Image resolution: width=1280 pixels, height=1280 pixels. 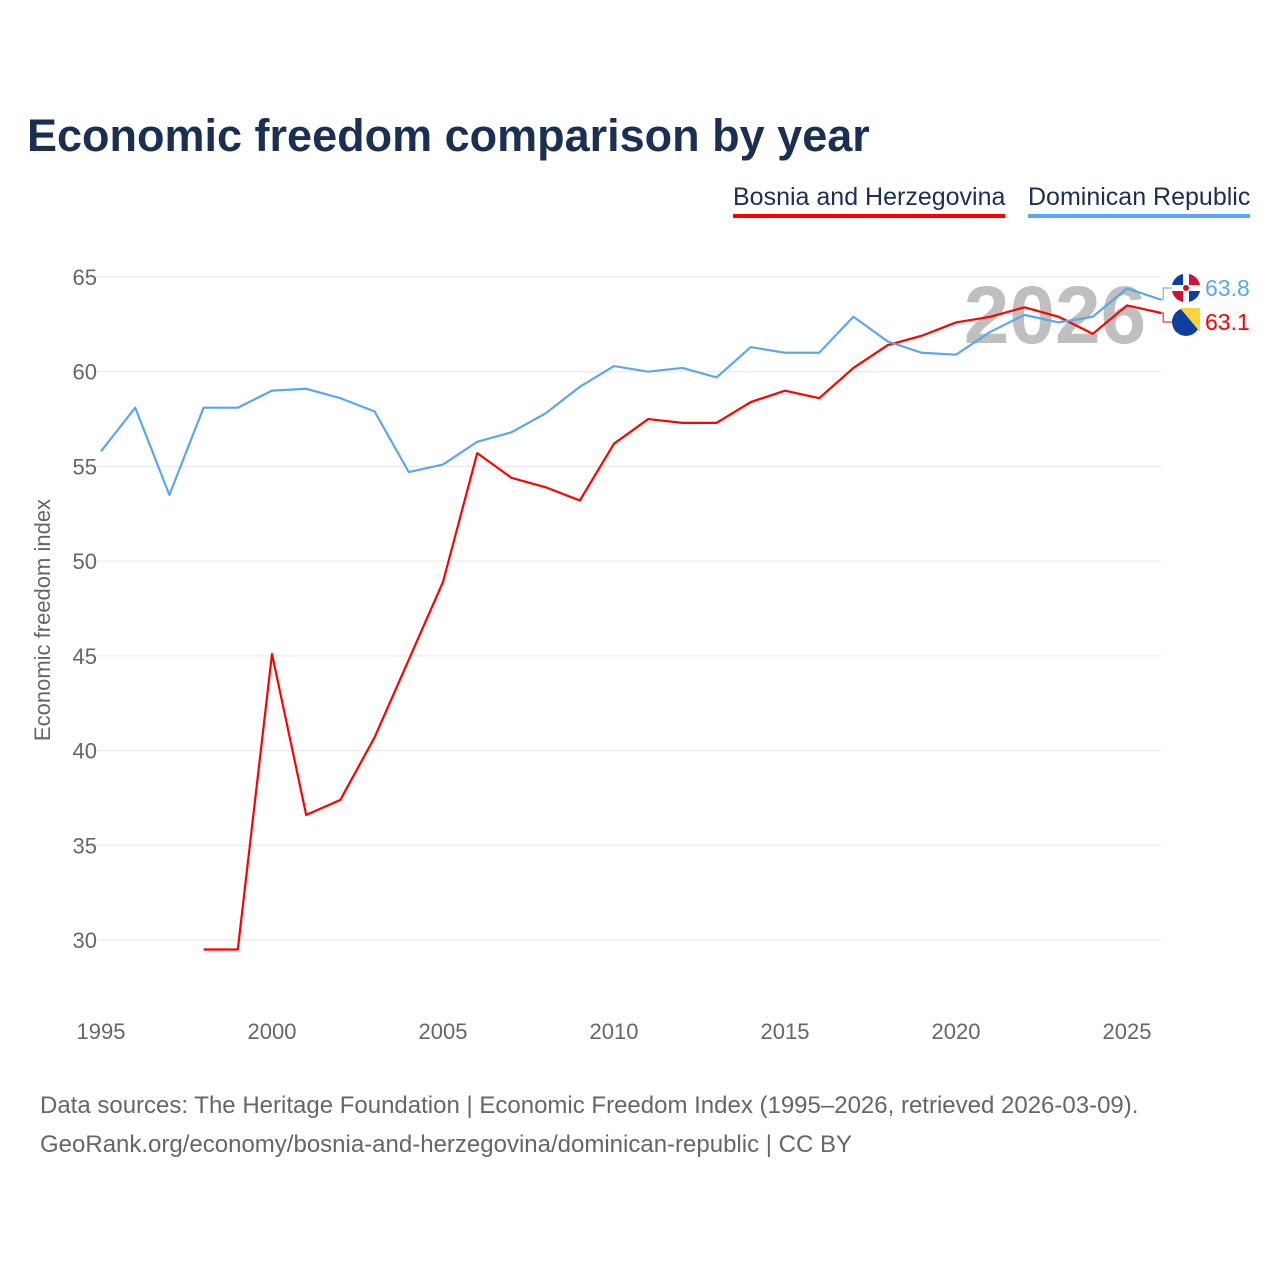 What do you see at coordinates (85, 845) in the screenshot?
I see `y-tick-label: 35` at bounding box center [85, 845].